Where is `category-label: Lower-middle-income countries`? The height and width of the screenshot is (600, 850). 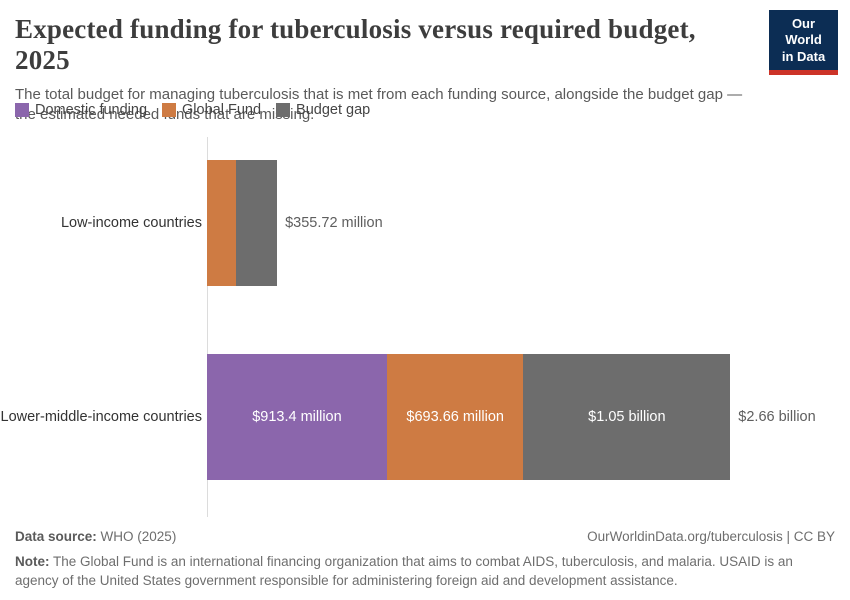
category-label: Lower-middle-income countries is located at coordinates (101, 416).